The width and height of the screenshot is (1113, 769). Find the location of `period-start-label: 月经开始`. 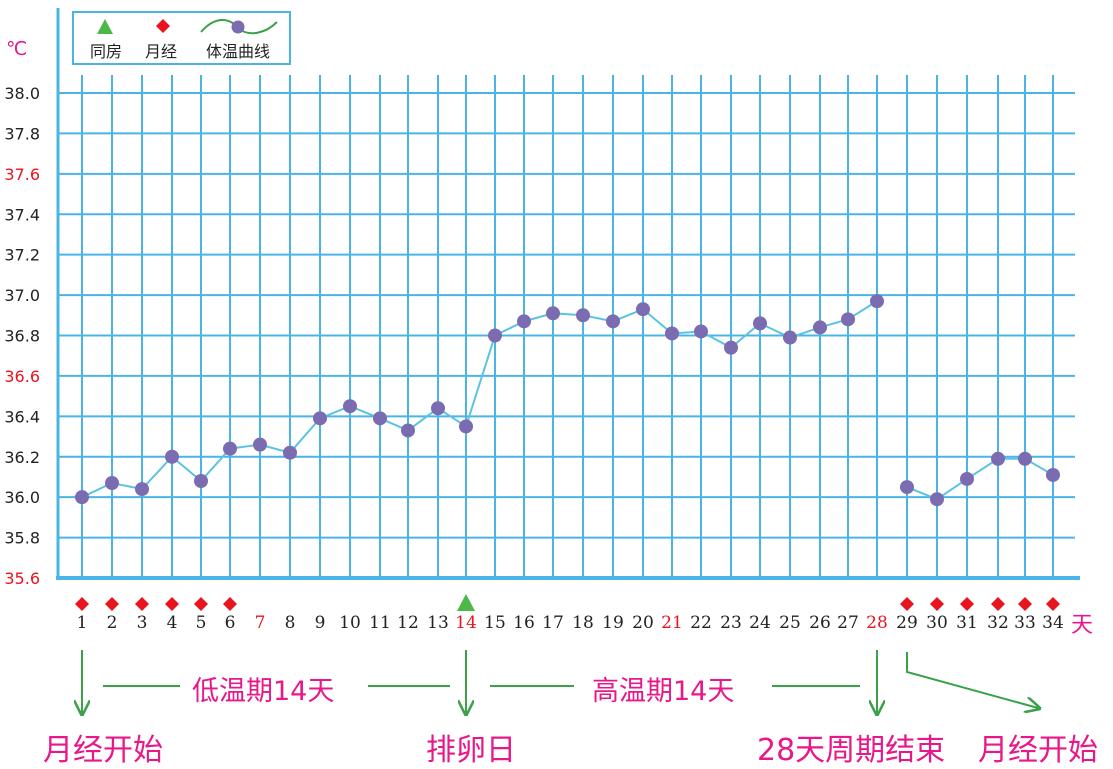

period-start-label: 月经开始 is located at coordinates (103, 750).